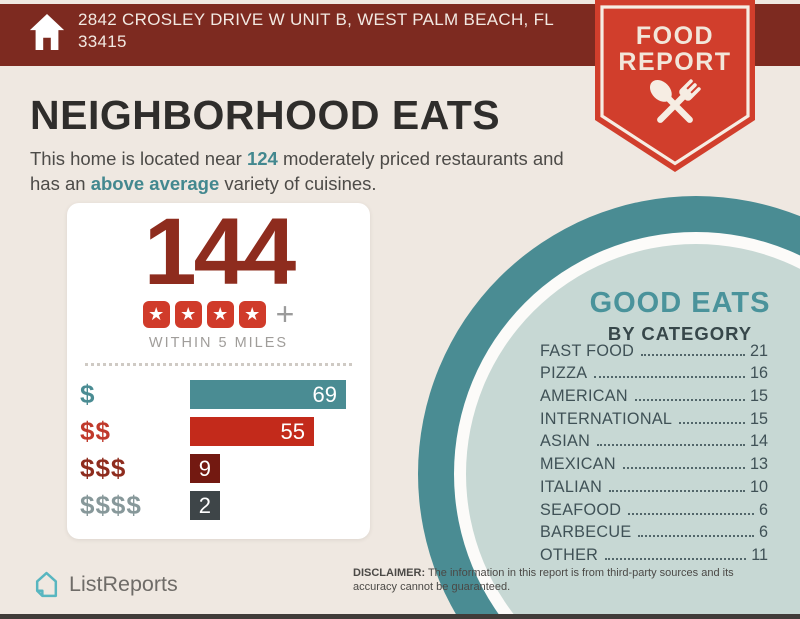 The width and height of the screenshot is (800, 619). Describe the element at coordinates (285, 313) in the screenshot. I see `plus-sign: +` at that location.